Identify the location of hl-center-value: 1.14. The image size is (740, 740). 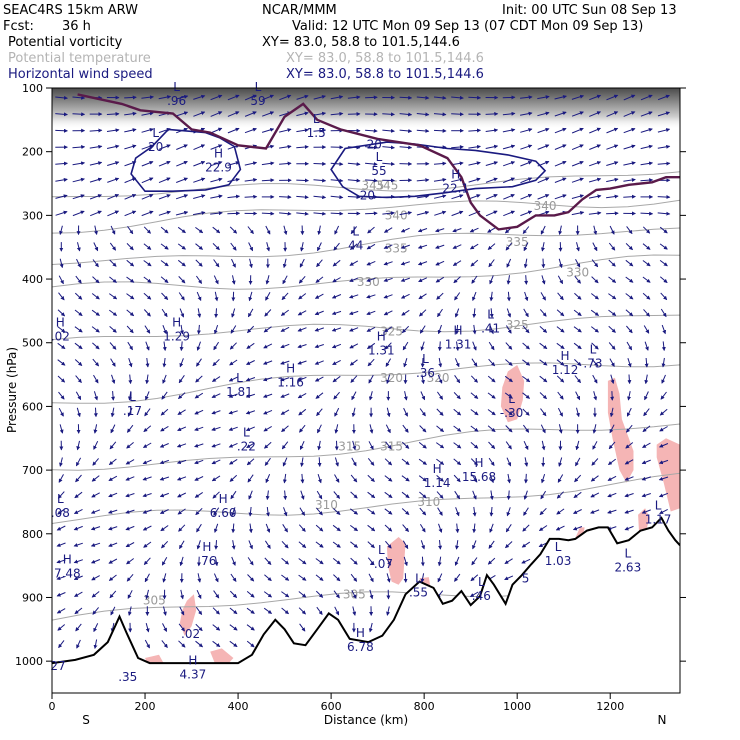
(437, 483).